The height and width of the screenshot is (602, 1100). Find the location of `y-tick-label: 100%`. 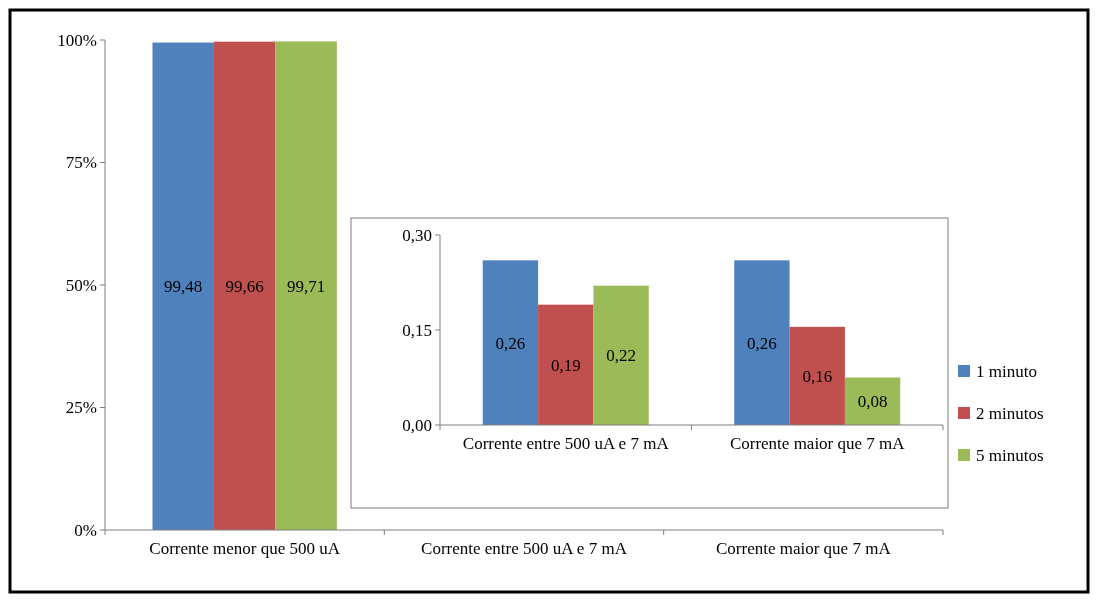

y-tick-label: 100% is located at coordinates (77, 40).